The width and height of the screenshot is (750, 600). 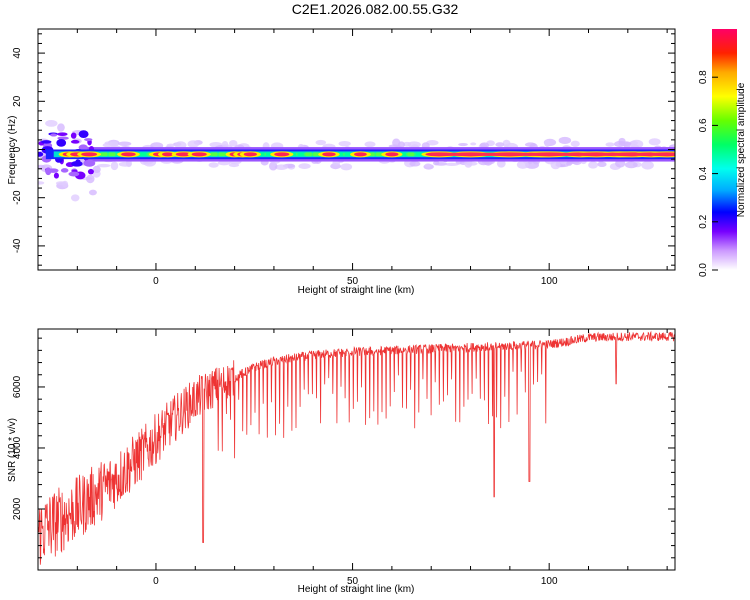 What do you see at coordinates (12, 450) in the screenshot?
I see `snr-y-label: SNR (10 * v/v)` at bounding box center [12, 450].